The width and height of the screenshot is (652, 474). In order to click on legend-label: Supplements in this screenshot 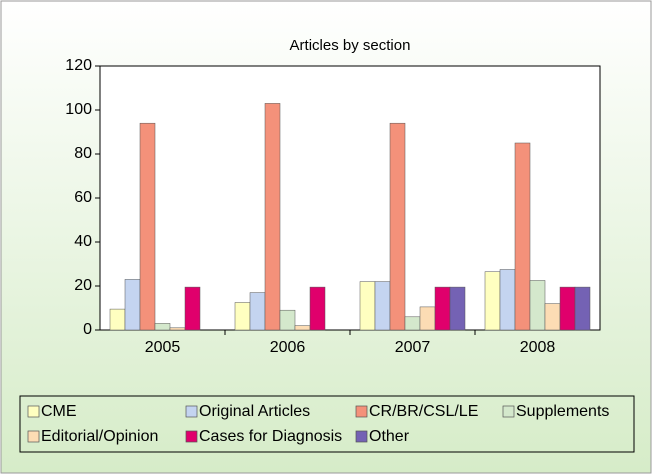, I will do `click(562, 411)`.